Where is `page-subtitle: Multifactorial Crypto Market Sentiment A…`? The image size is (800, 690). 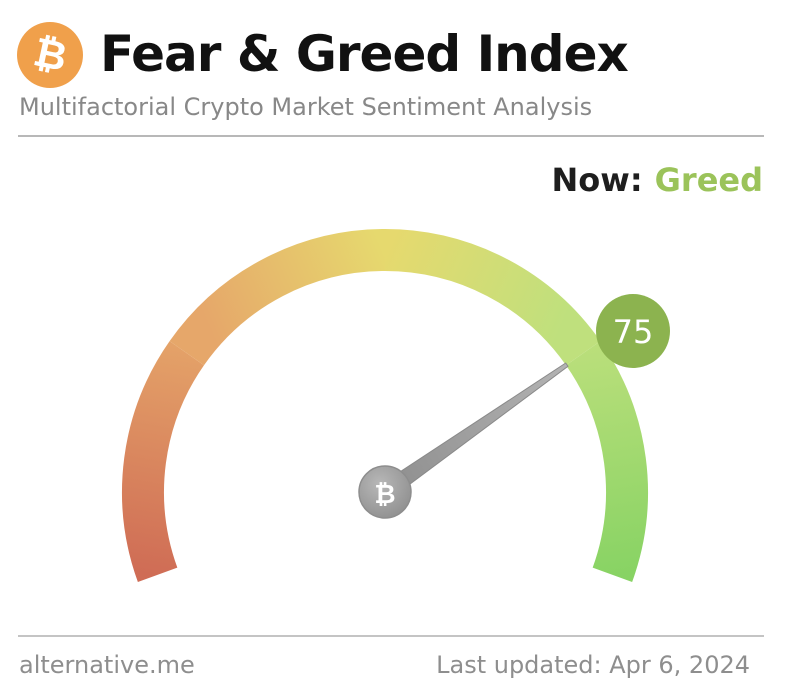
page-subtitle: Multifactorial Crypto Market Sentiment A… is located at coordinates (306, 107).